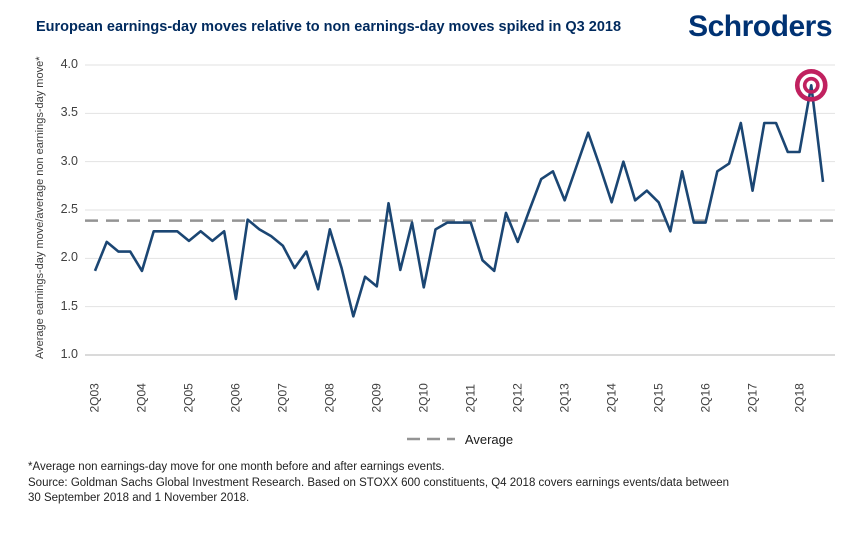 This screenshot has width=858, height=537. What do you see at coordinates (69, 209) in the screenshot?
I see `y-tick-label: 2.5` at bounding box center [69, 209].